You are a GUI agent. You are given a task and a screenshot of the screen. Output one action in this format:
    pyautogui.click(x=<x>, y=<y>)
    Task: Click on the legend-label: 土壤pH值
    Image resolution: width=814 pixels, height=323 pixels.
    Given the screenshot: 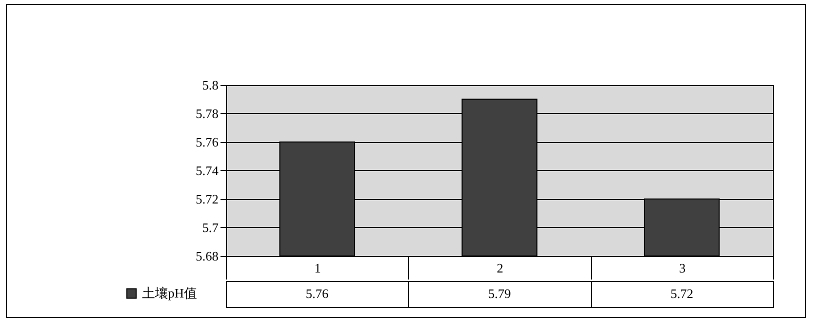 What is the action you would take?
    pyautogui.click(x=169, y=293)
    